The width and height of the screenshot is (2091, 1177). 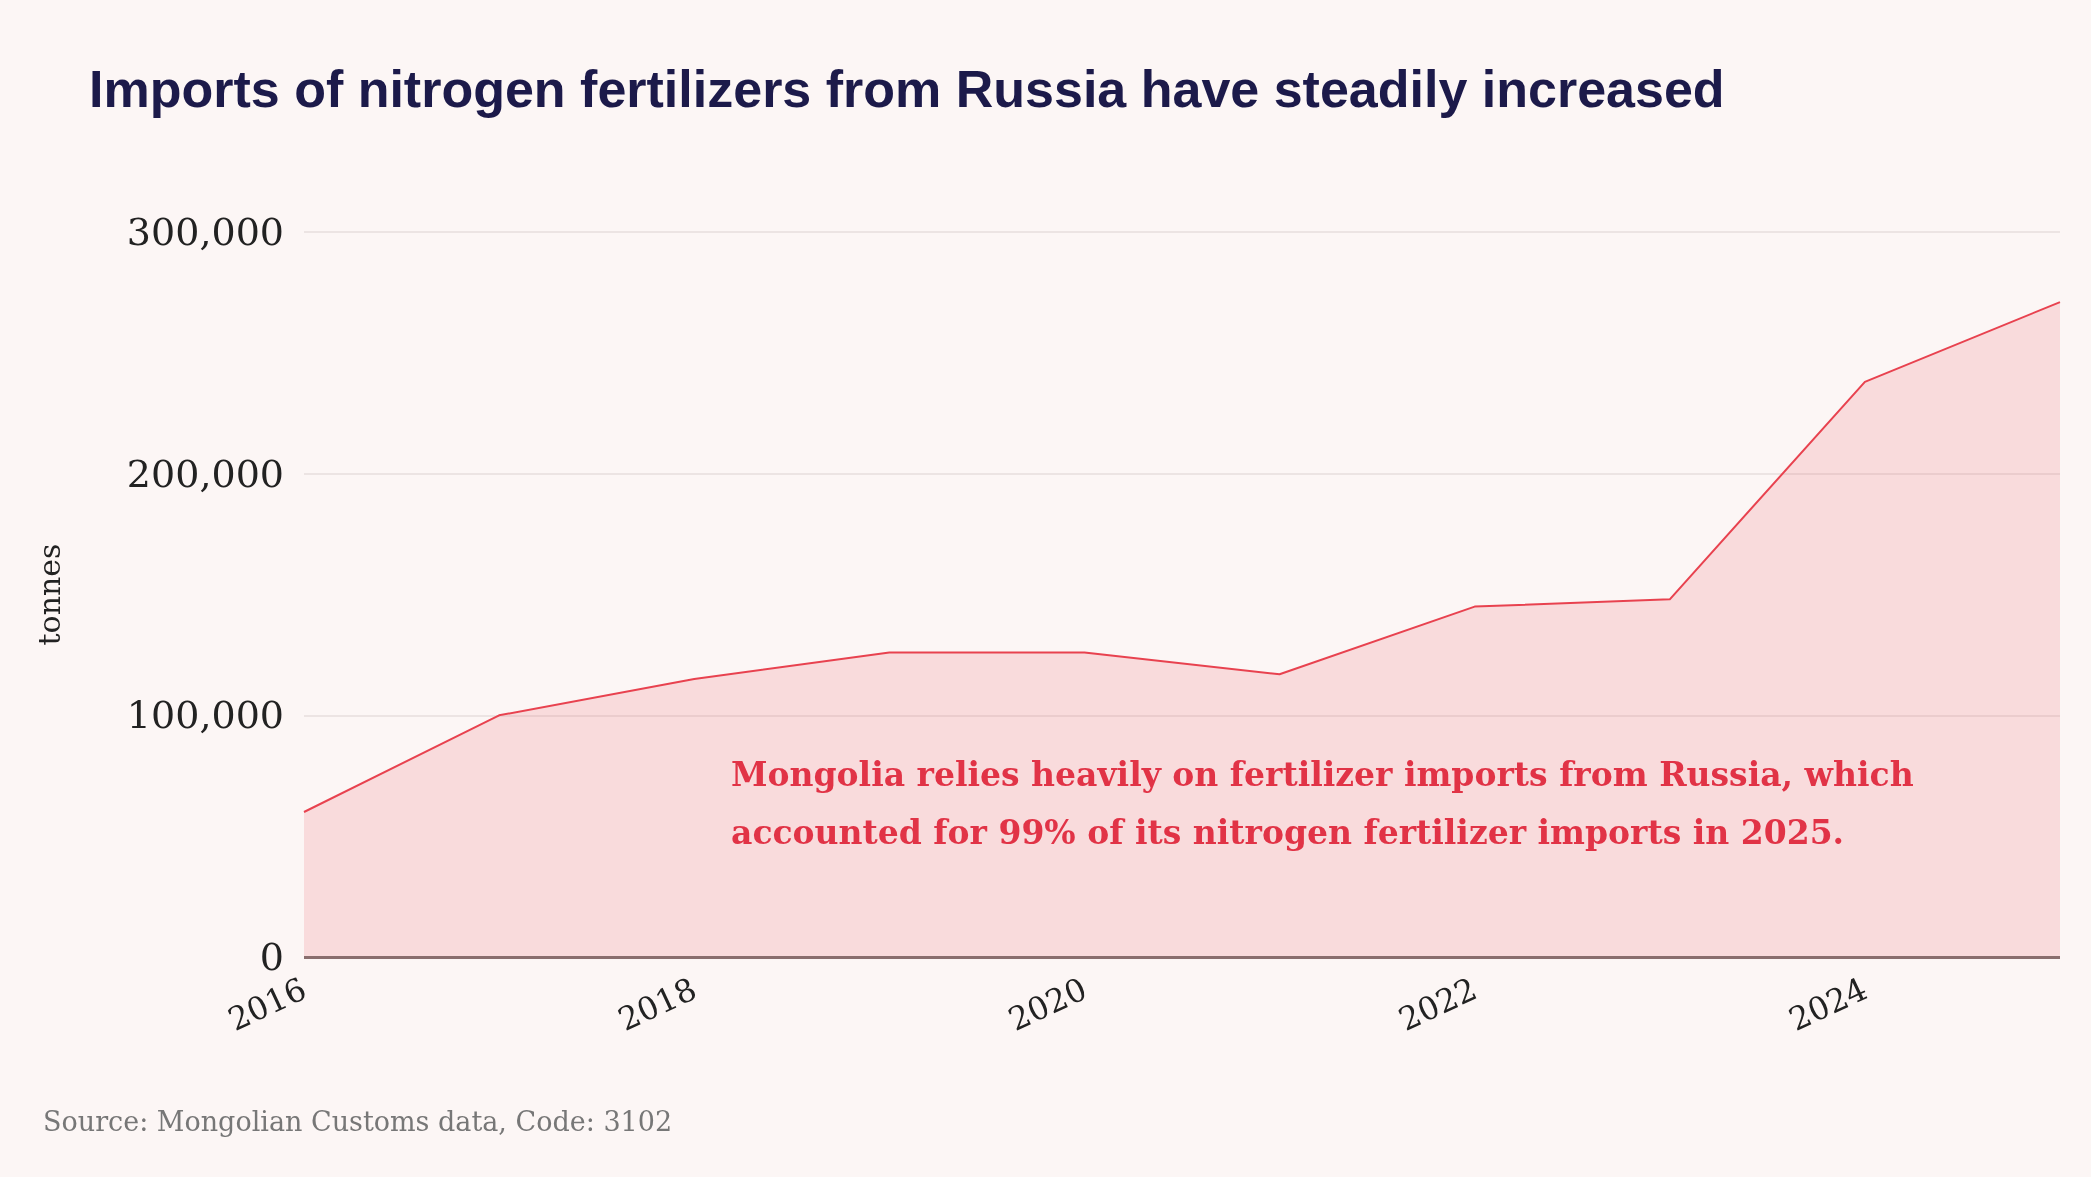 What do you see at coordinates (1047, 1004) in the screenshot?
I see `x-tick-label: 2020` at bounding box center [1047, 1004].